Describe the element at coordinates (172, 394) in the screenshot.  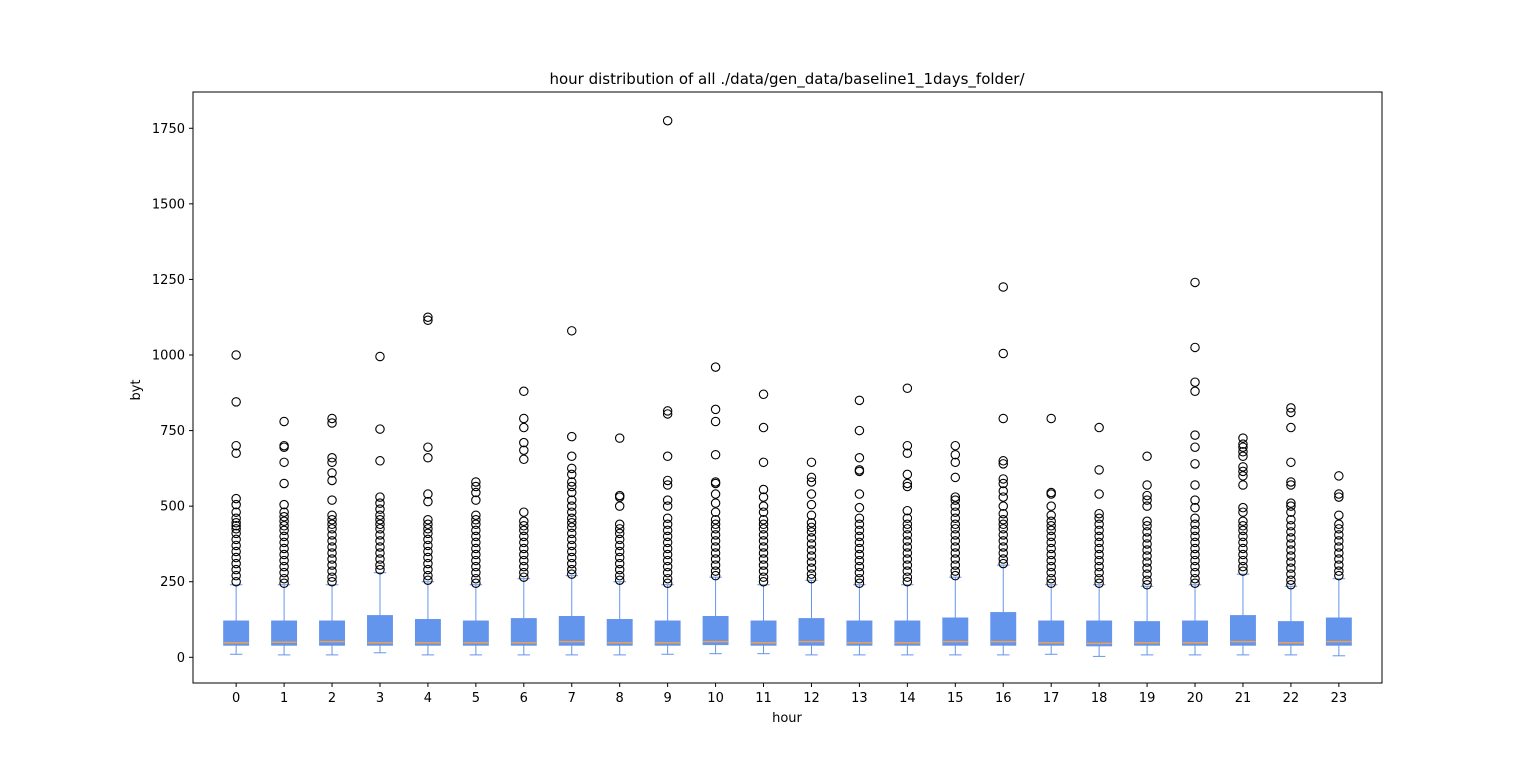
I see `y-axis: 0 250 500 750 1000 1250 1500 1750` at that location.